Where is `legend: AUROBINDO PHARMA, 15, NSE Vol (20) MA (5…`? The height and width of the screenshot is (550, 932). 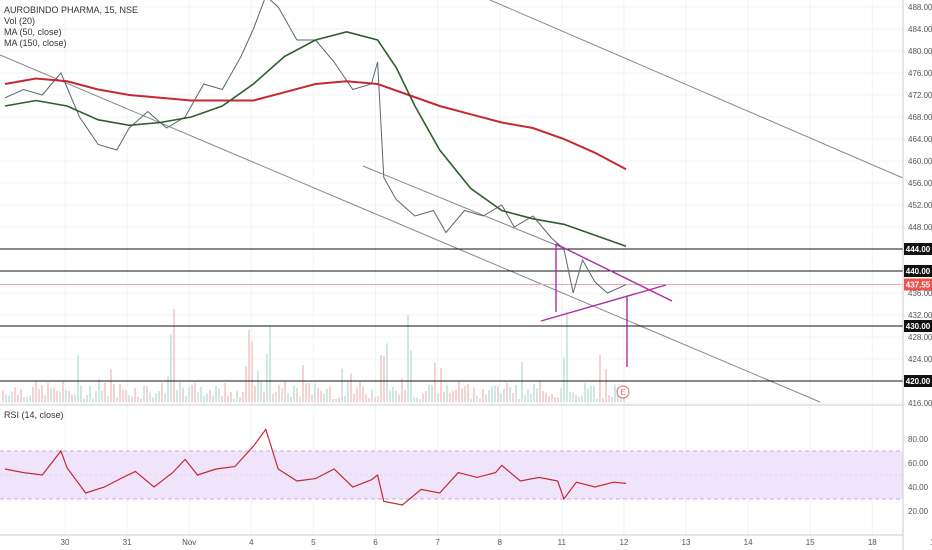 legend: AUROBINDO PHARMA, 15, NSE Vol (20) MA (5… is located at coordinates (71, 27).